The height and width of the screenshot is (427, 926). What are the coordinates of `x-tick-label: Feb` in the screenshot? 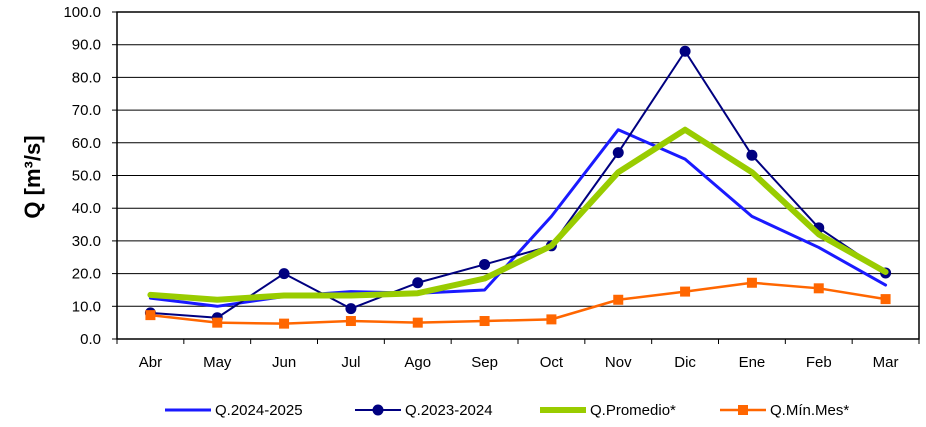 It's located at (819, 362).